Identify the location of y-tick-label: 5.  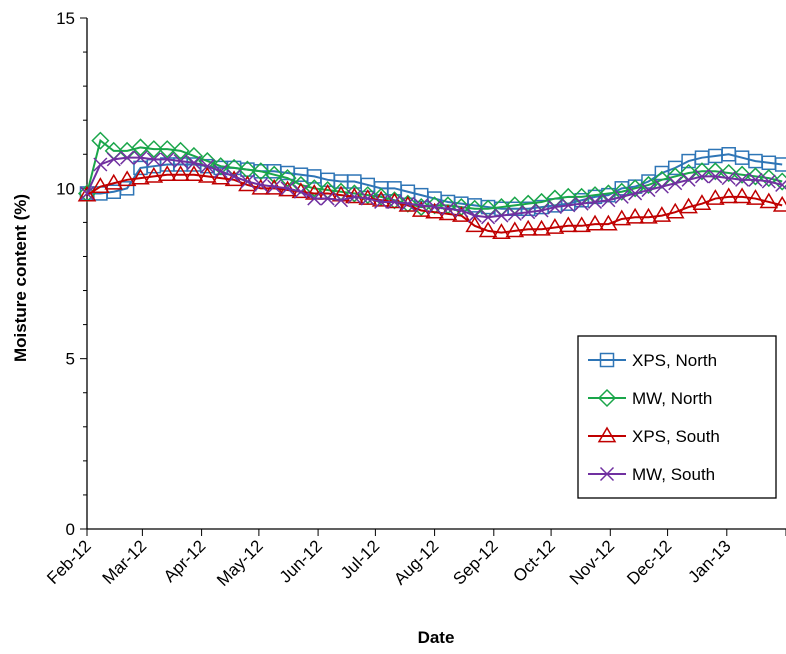
(70, 359).